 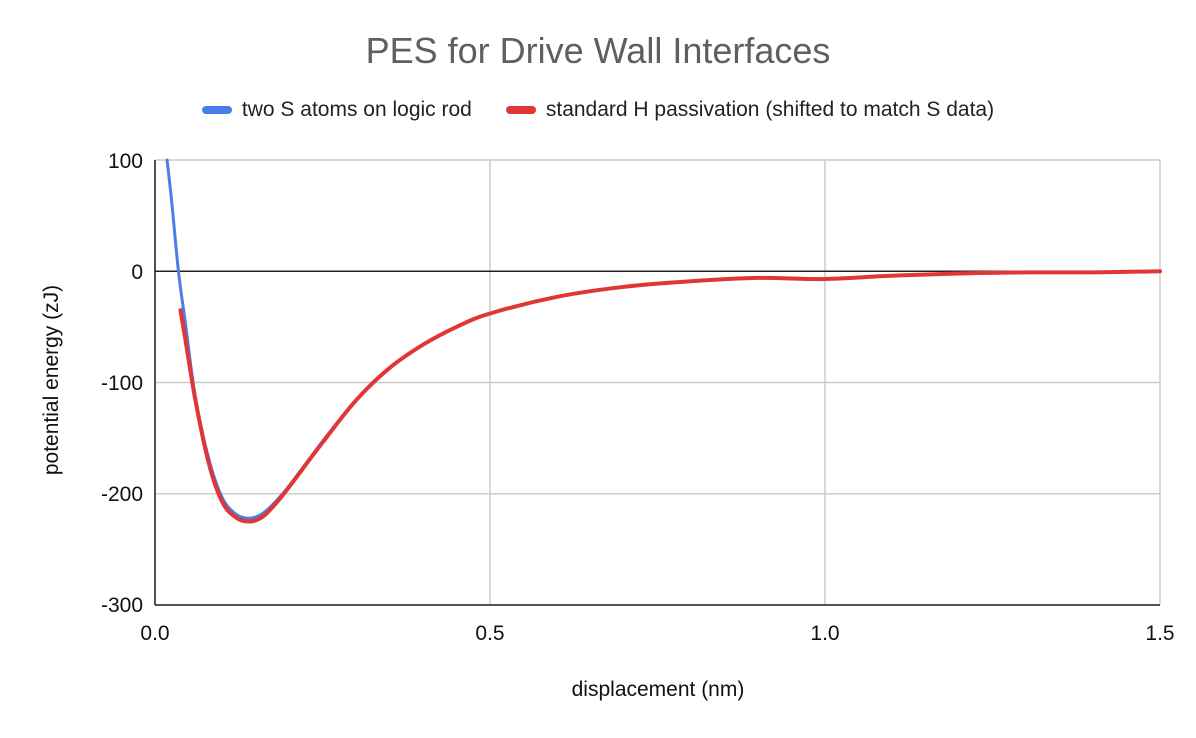 I want to click on legend-item-s-atoms: two S atoms on logic rod, so click(x=336, y=110).